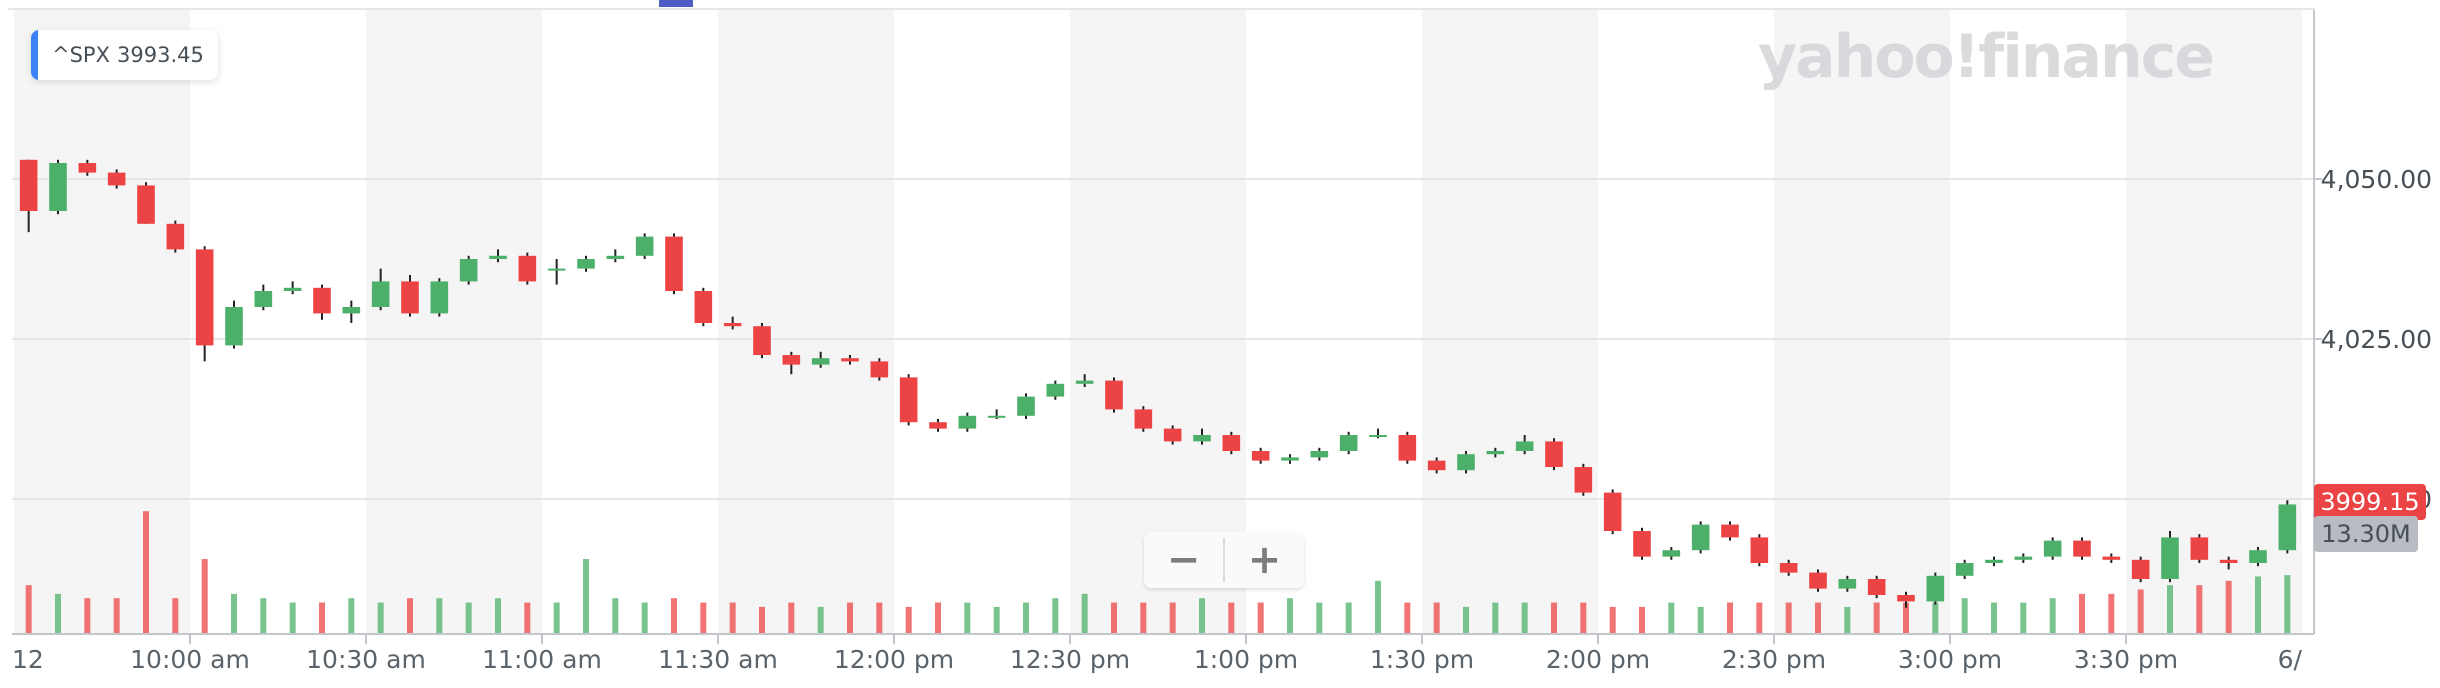  Describe the element at coordinates (124, 55) in the screenshot. I see `symbol-legend: ^SPX 3993.45` at that location.